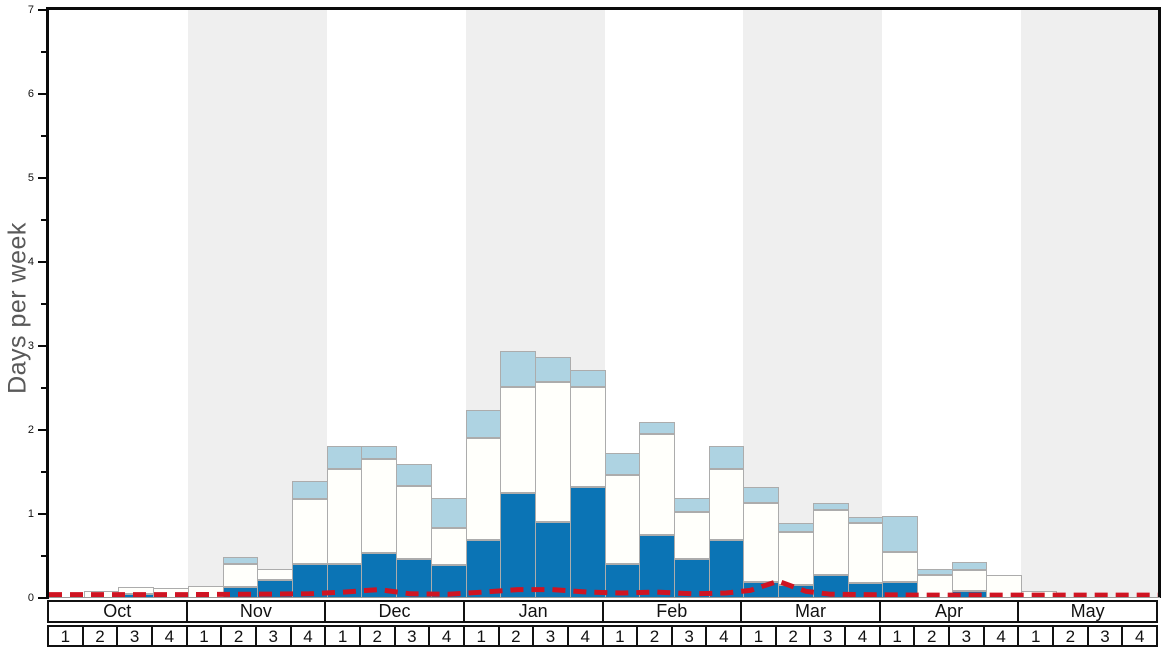 This screenshot has width=1168, height=648. I want to click on y-tick-label: 4, so click(30, 262).